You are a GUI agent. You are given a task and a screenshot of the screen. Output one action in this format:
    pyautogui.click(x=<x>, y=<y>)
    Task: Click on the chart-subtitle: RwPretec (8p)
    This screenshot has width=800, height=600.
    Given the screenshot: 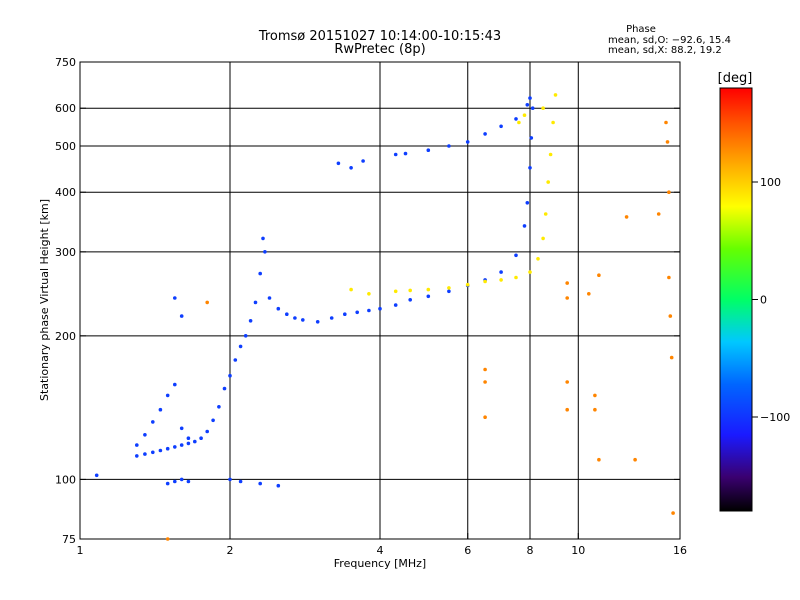 What is the action you would take?
    pyautogui.click(x=379, y=49)
    